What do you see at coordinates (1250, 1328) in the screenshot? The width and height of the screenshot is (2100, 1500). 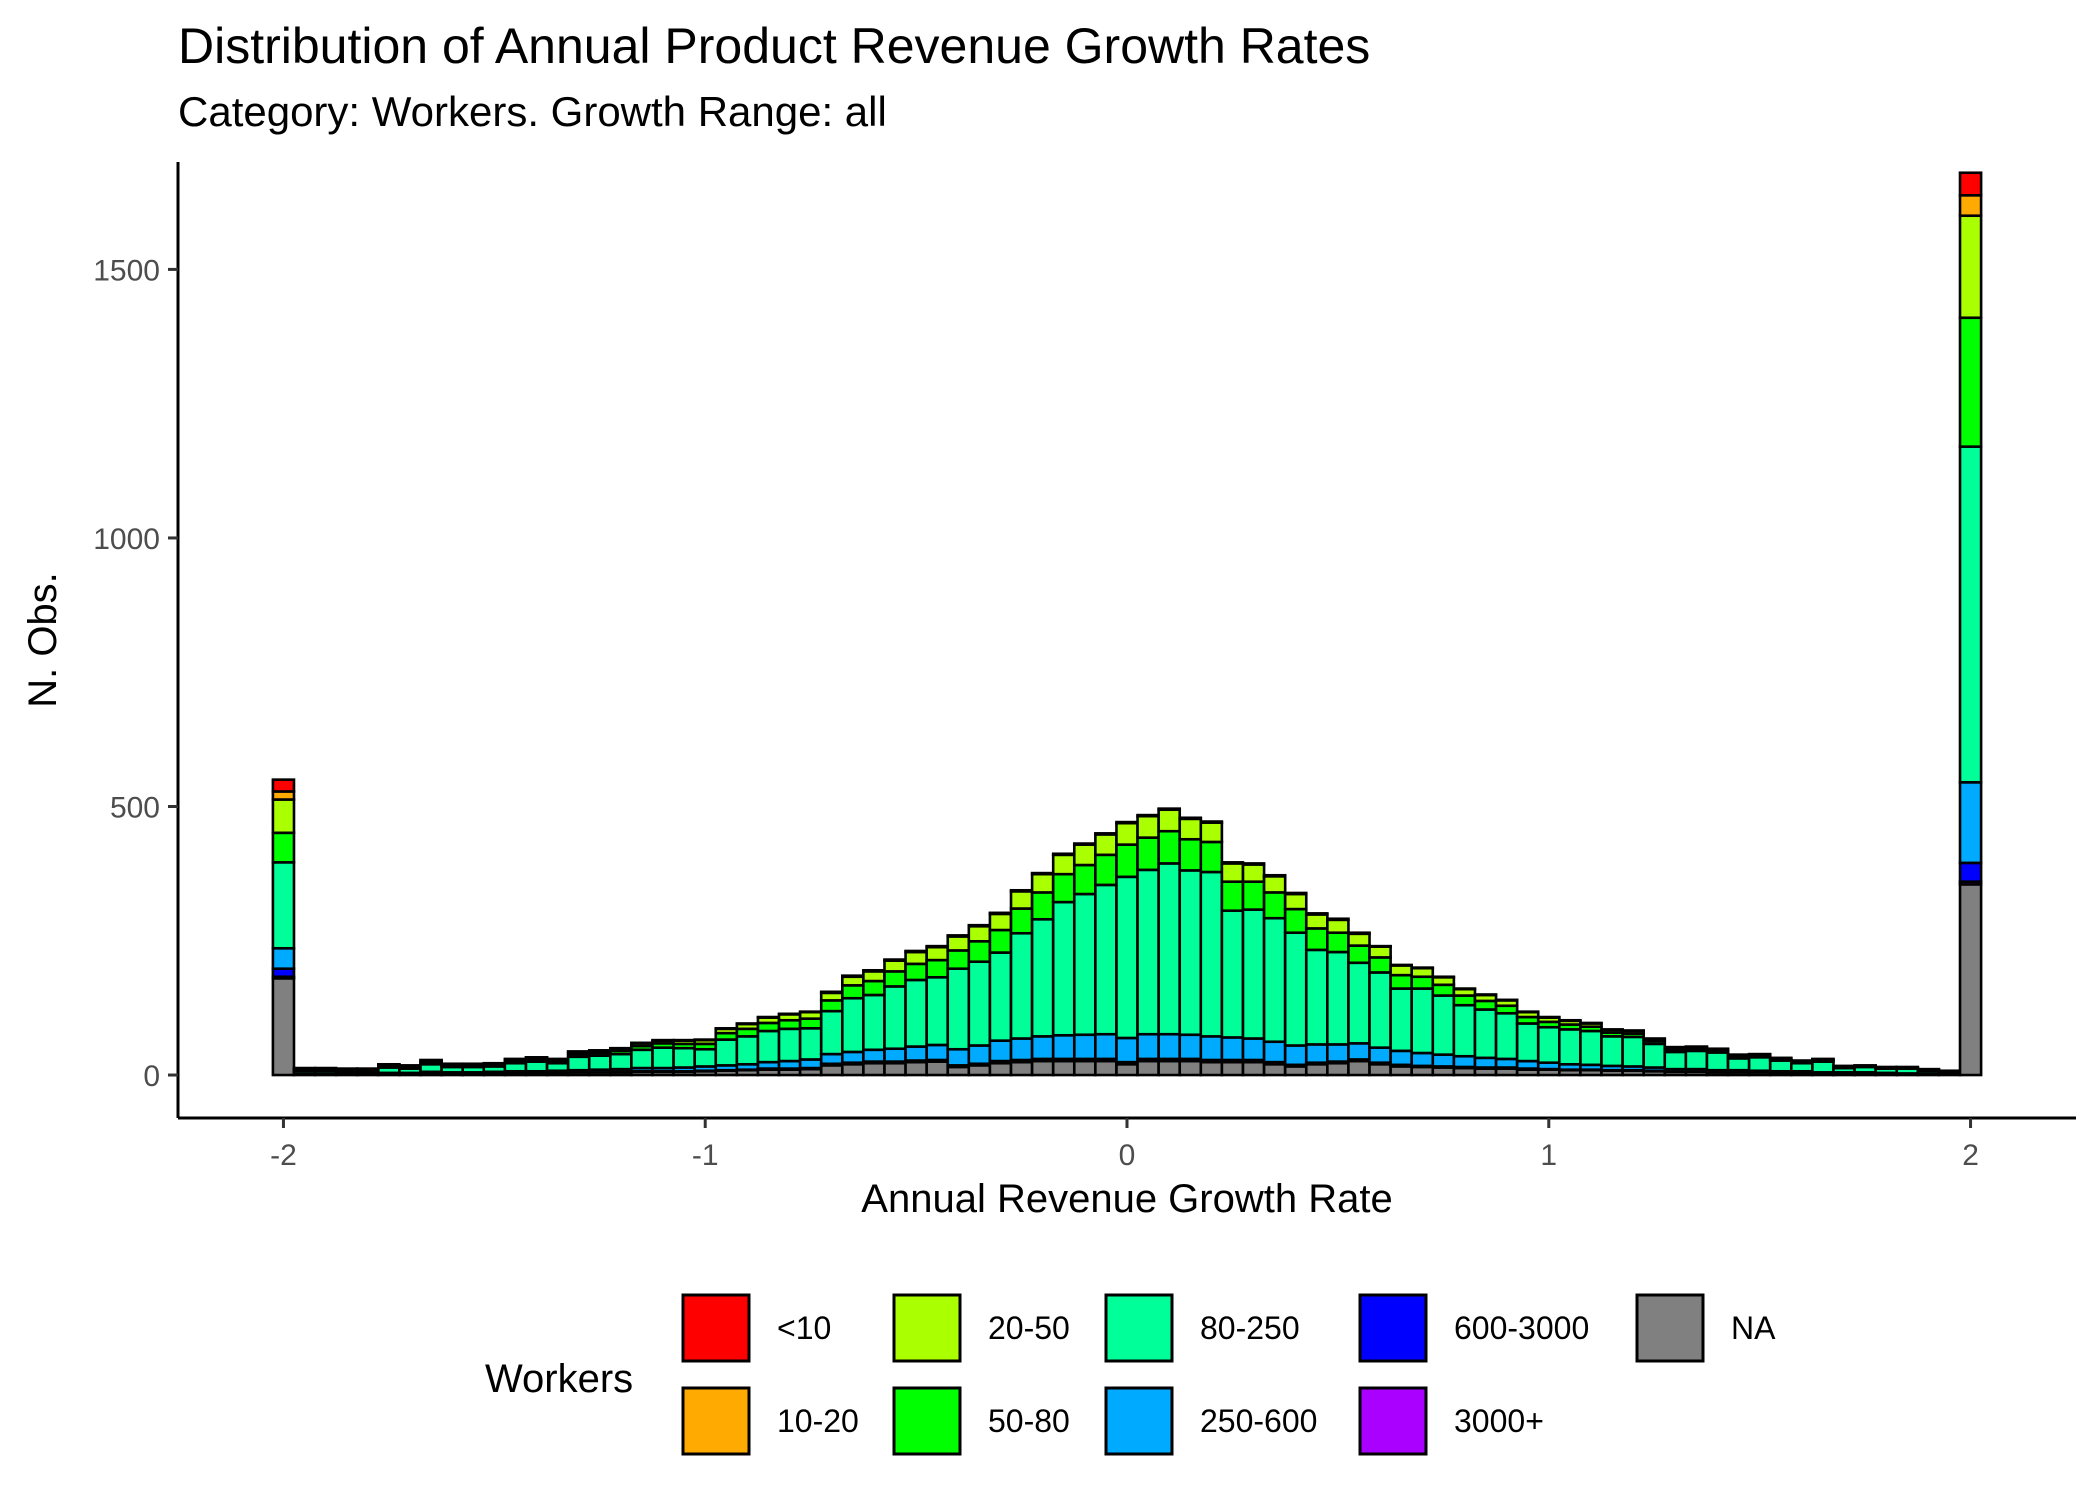 I see `legend-label: 80-250` at bounding box center [1250, 1328].